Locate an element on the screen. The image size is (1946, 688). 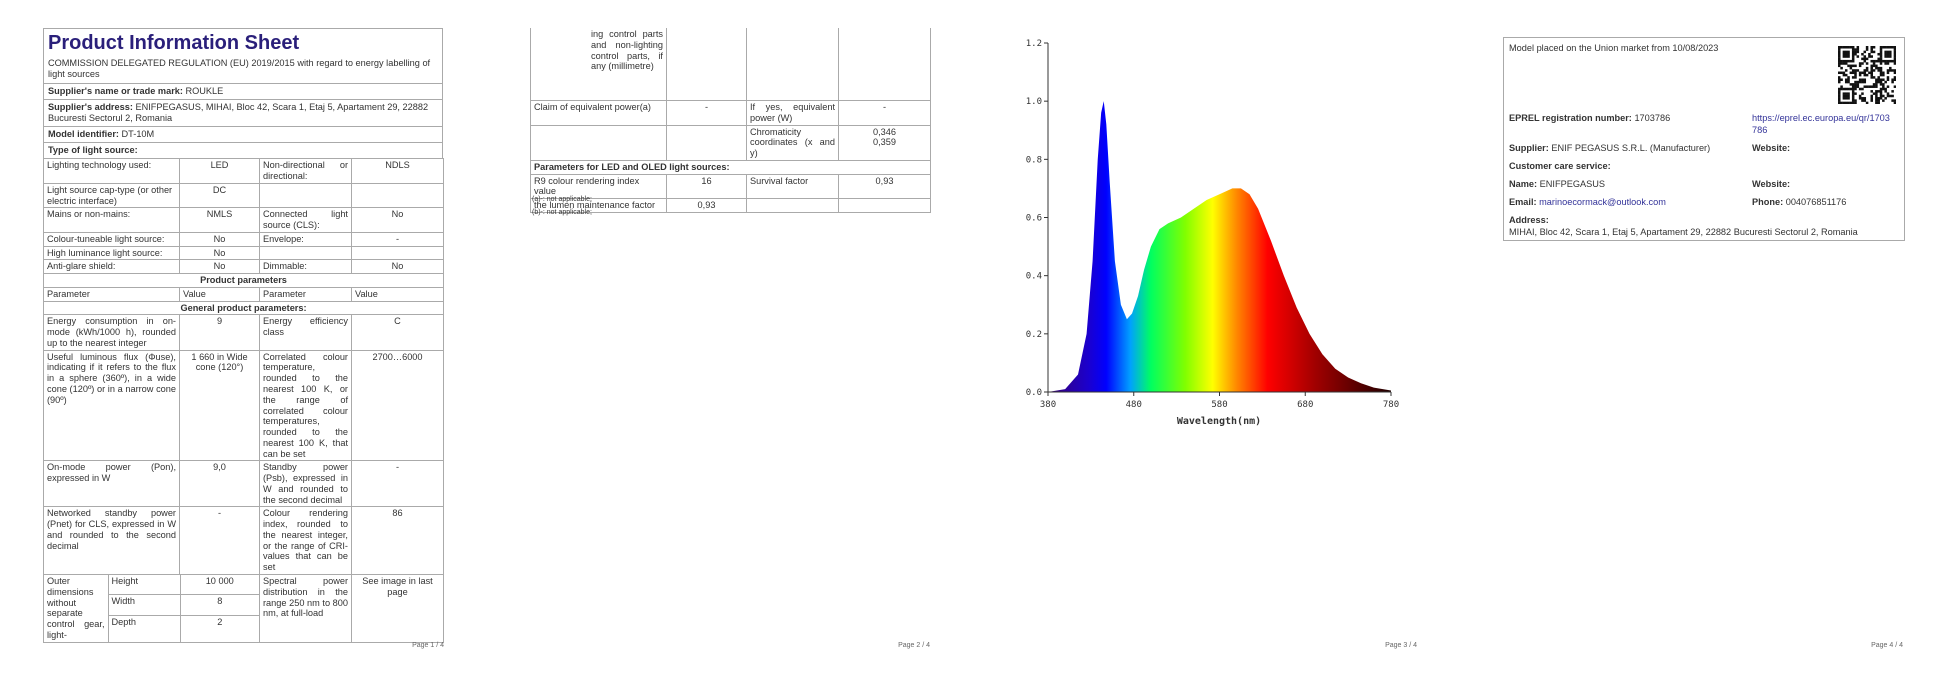
y-tick-label: 1.2 is located at coordinates (1034, 44).